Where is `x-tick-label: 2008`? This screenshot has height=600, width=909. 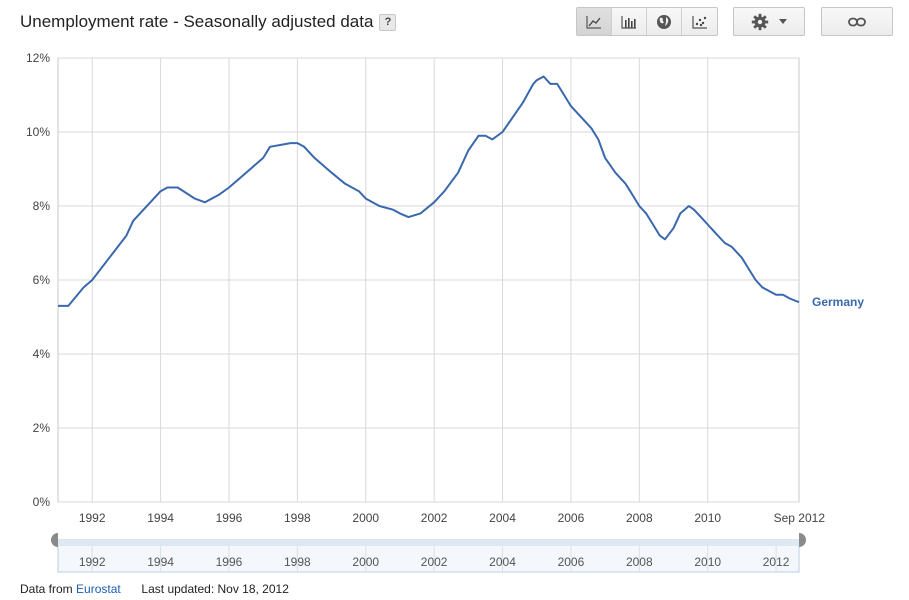
x-tick-label: 2008 is located at coordinates (639, 518).